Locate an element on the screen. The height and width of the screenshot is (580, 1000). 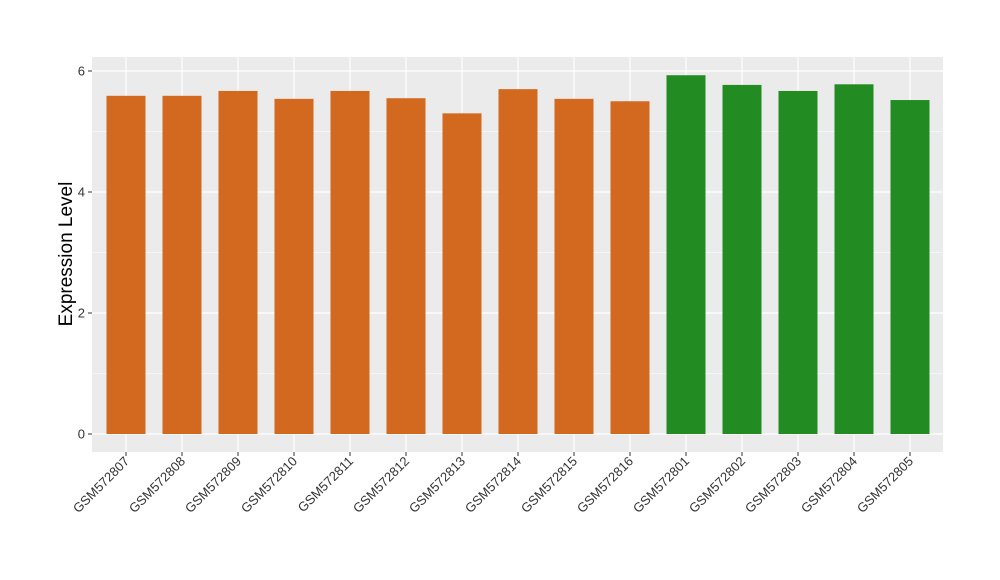
bar-GSM572807 is located at coordinates (126, 265).